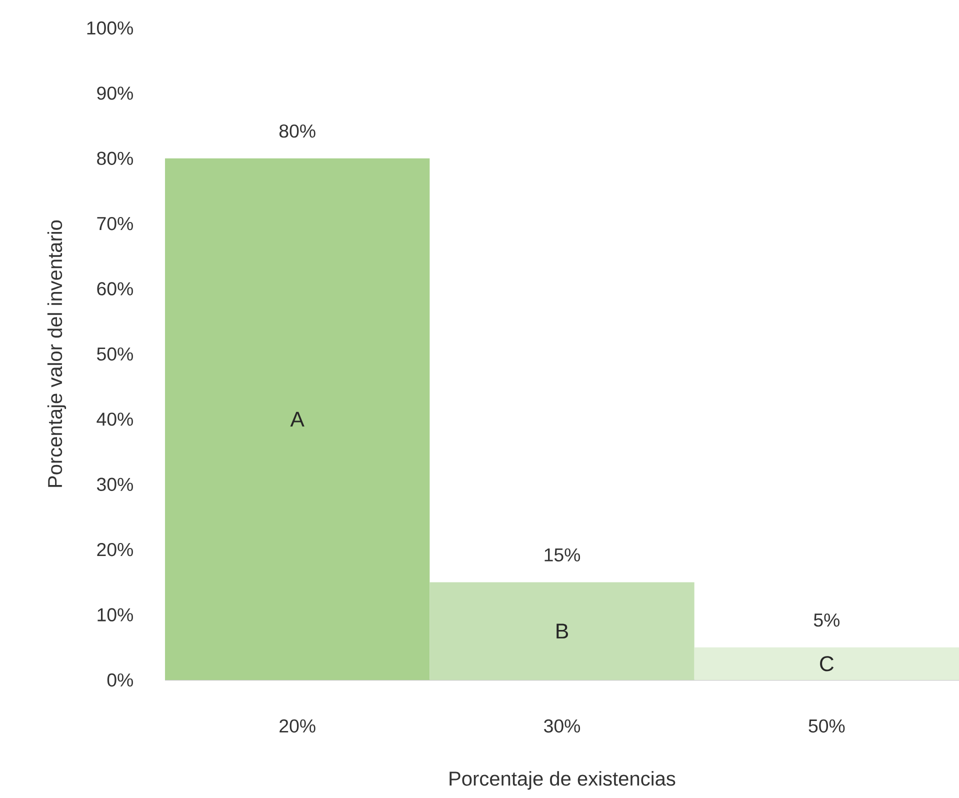 Image resolution: width=959 pixels, height=798 pixels. Describe the element at coordinates (827, 620) in the screenshot. I see `data-label: 5%` at that location.